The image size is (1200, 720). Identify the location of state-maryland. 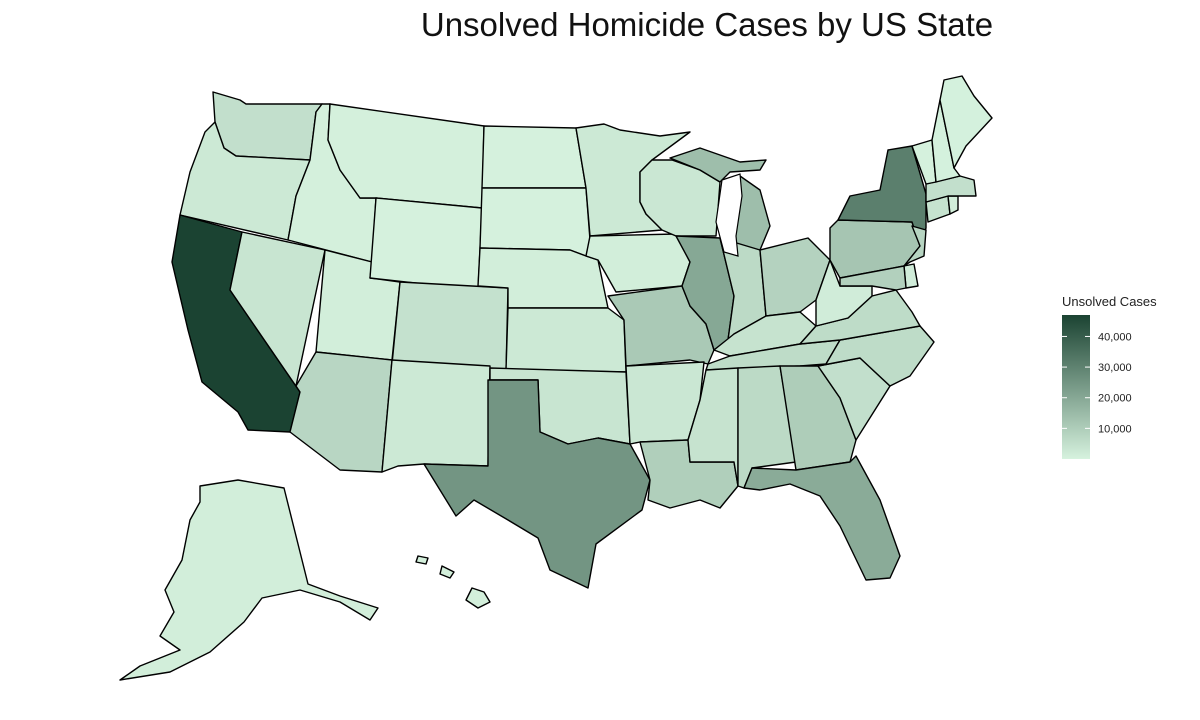
(873, 278).